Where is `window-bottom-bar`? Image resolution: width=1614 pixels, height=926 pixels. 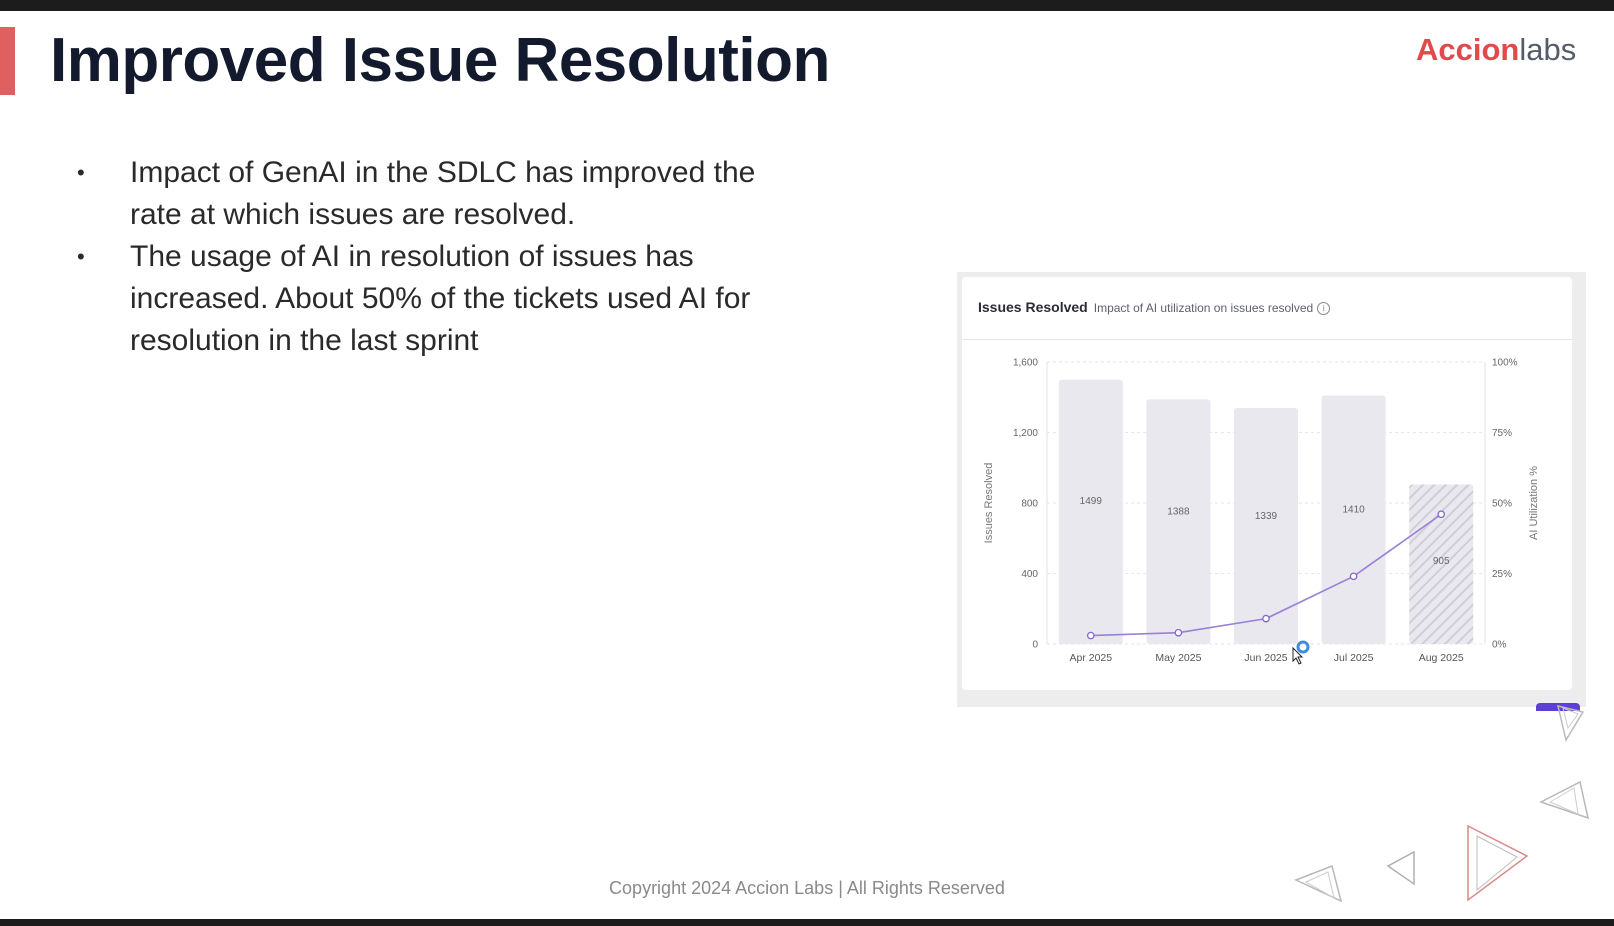
window-bottom-bar is located at coordinates (807, 922).